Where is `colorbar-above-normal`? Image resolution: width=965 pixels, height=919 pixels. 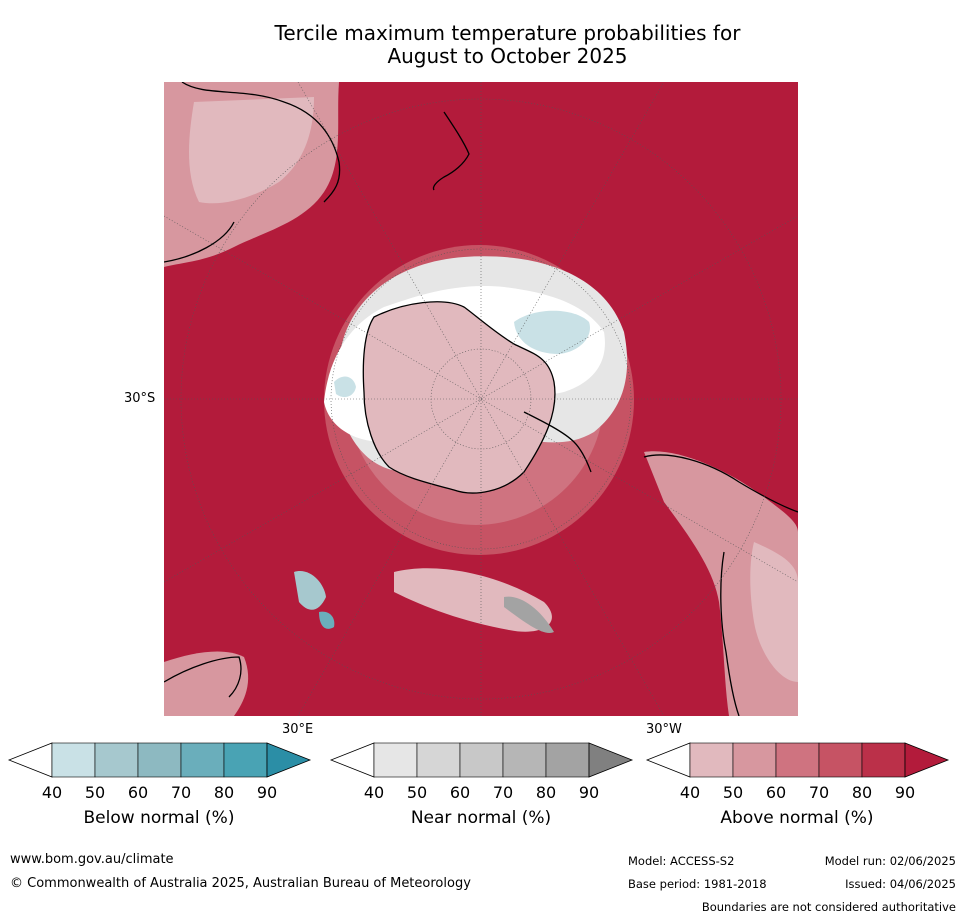 colorbar-above-normal is located at coordinates (797, 760).